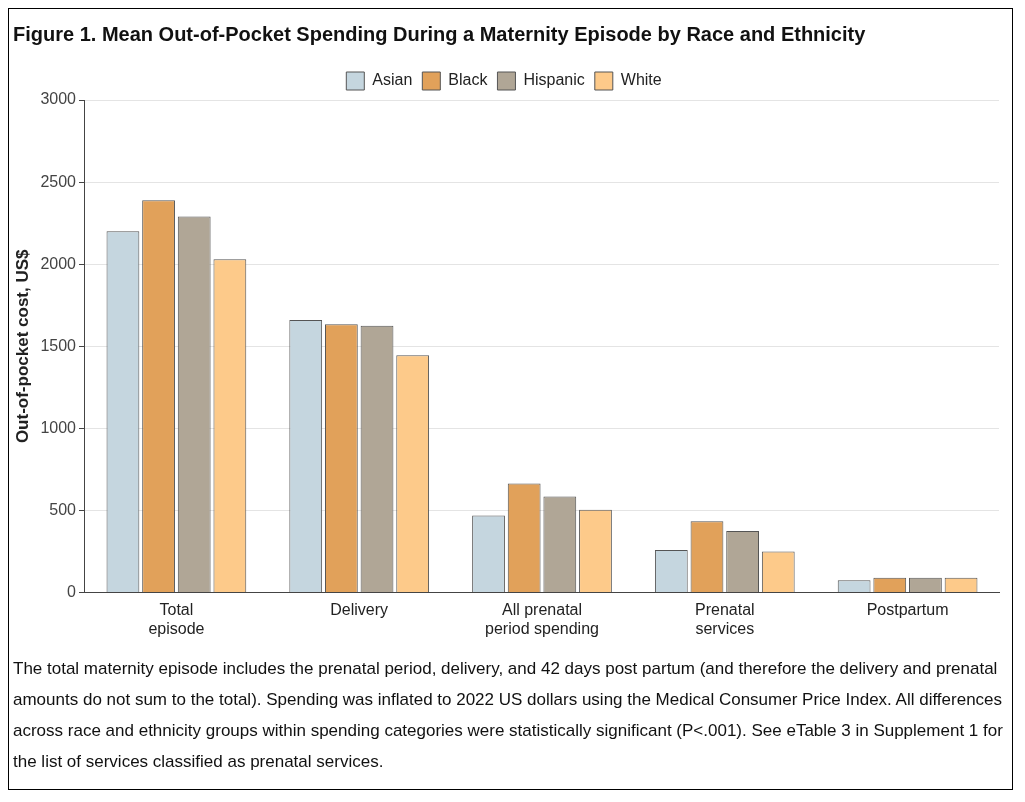 The width and height of the screenshot is (1025, 802). I want to click on y-axis-title: Out-of-pocket cost, US$, so click(22, 346).